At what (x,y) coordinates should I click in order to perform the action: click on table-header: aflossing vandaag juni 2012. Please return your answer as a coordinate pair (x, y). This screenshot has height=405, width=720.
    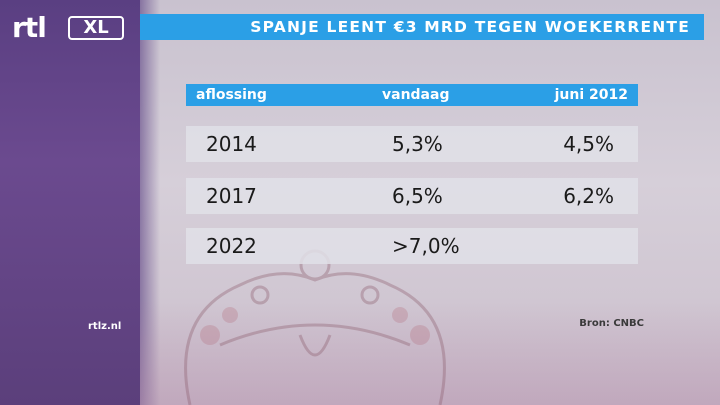
    Looking at the image, I should click on (412, 95).